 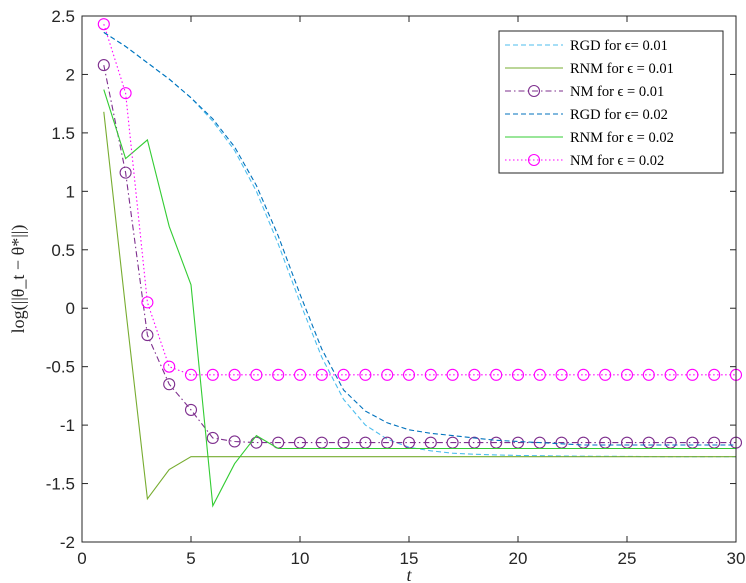 I want to click on legend-label: NM for ϵ = 0.01, so click(x=617, y=92).